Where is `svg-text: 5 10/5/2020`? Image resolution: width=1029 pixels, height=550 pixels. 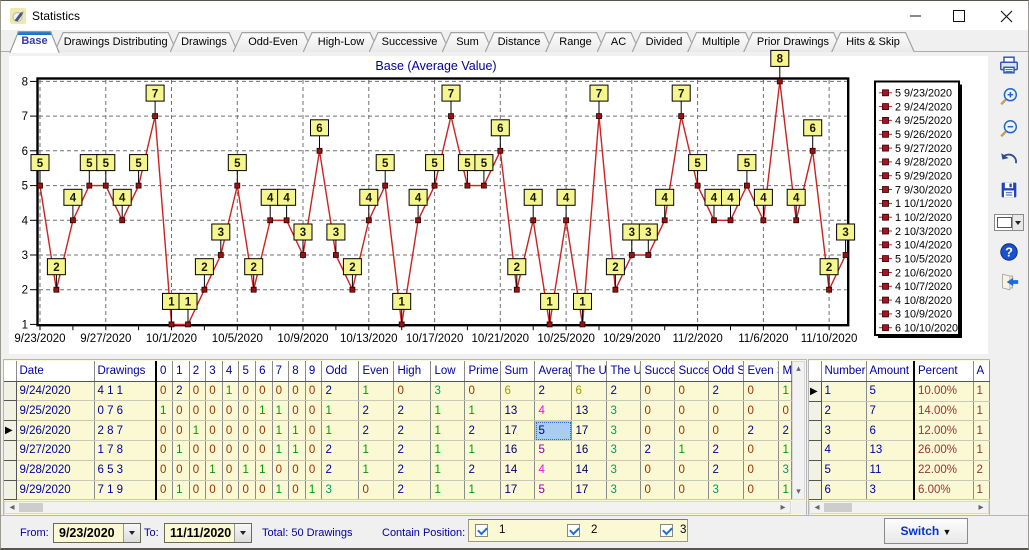 svg-text: 5 10/5/2020 is located at coordinates (923, 259).